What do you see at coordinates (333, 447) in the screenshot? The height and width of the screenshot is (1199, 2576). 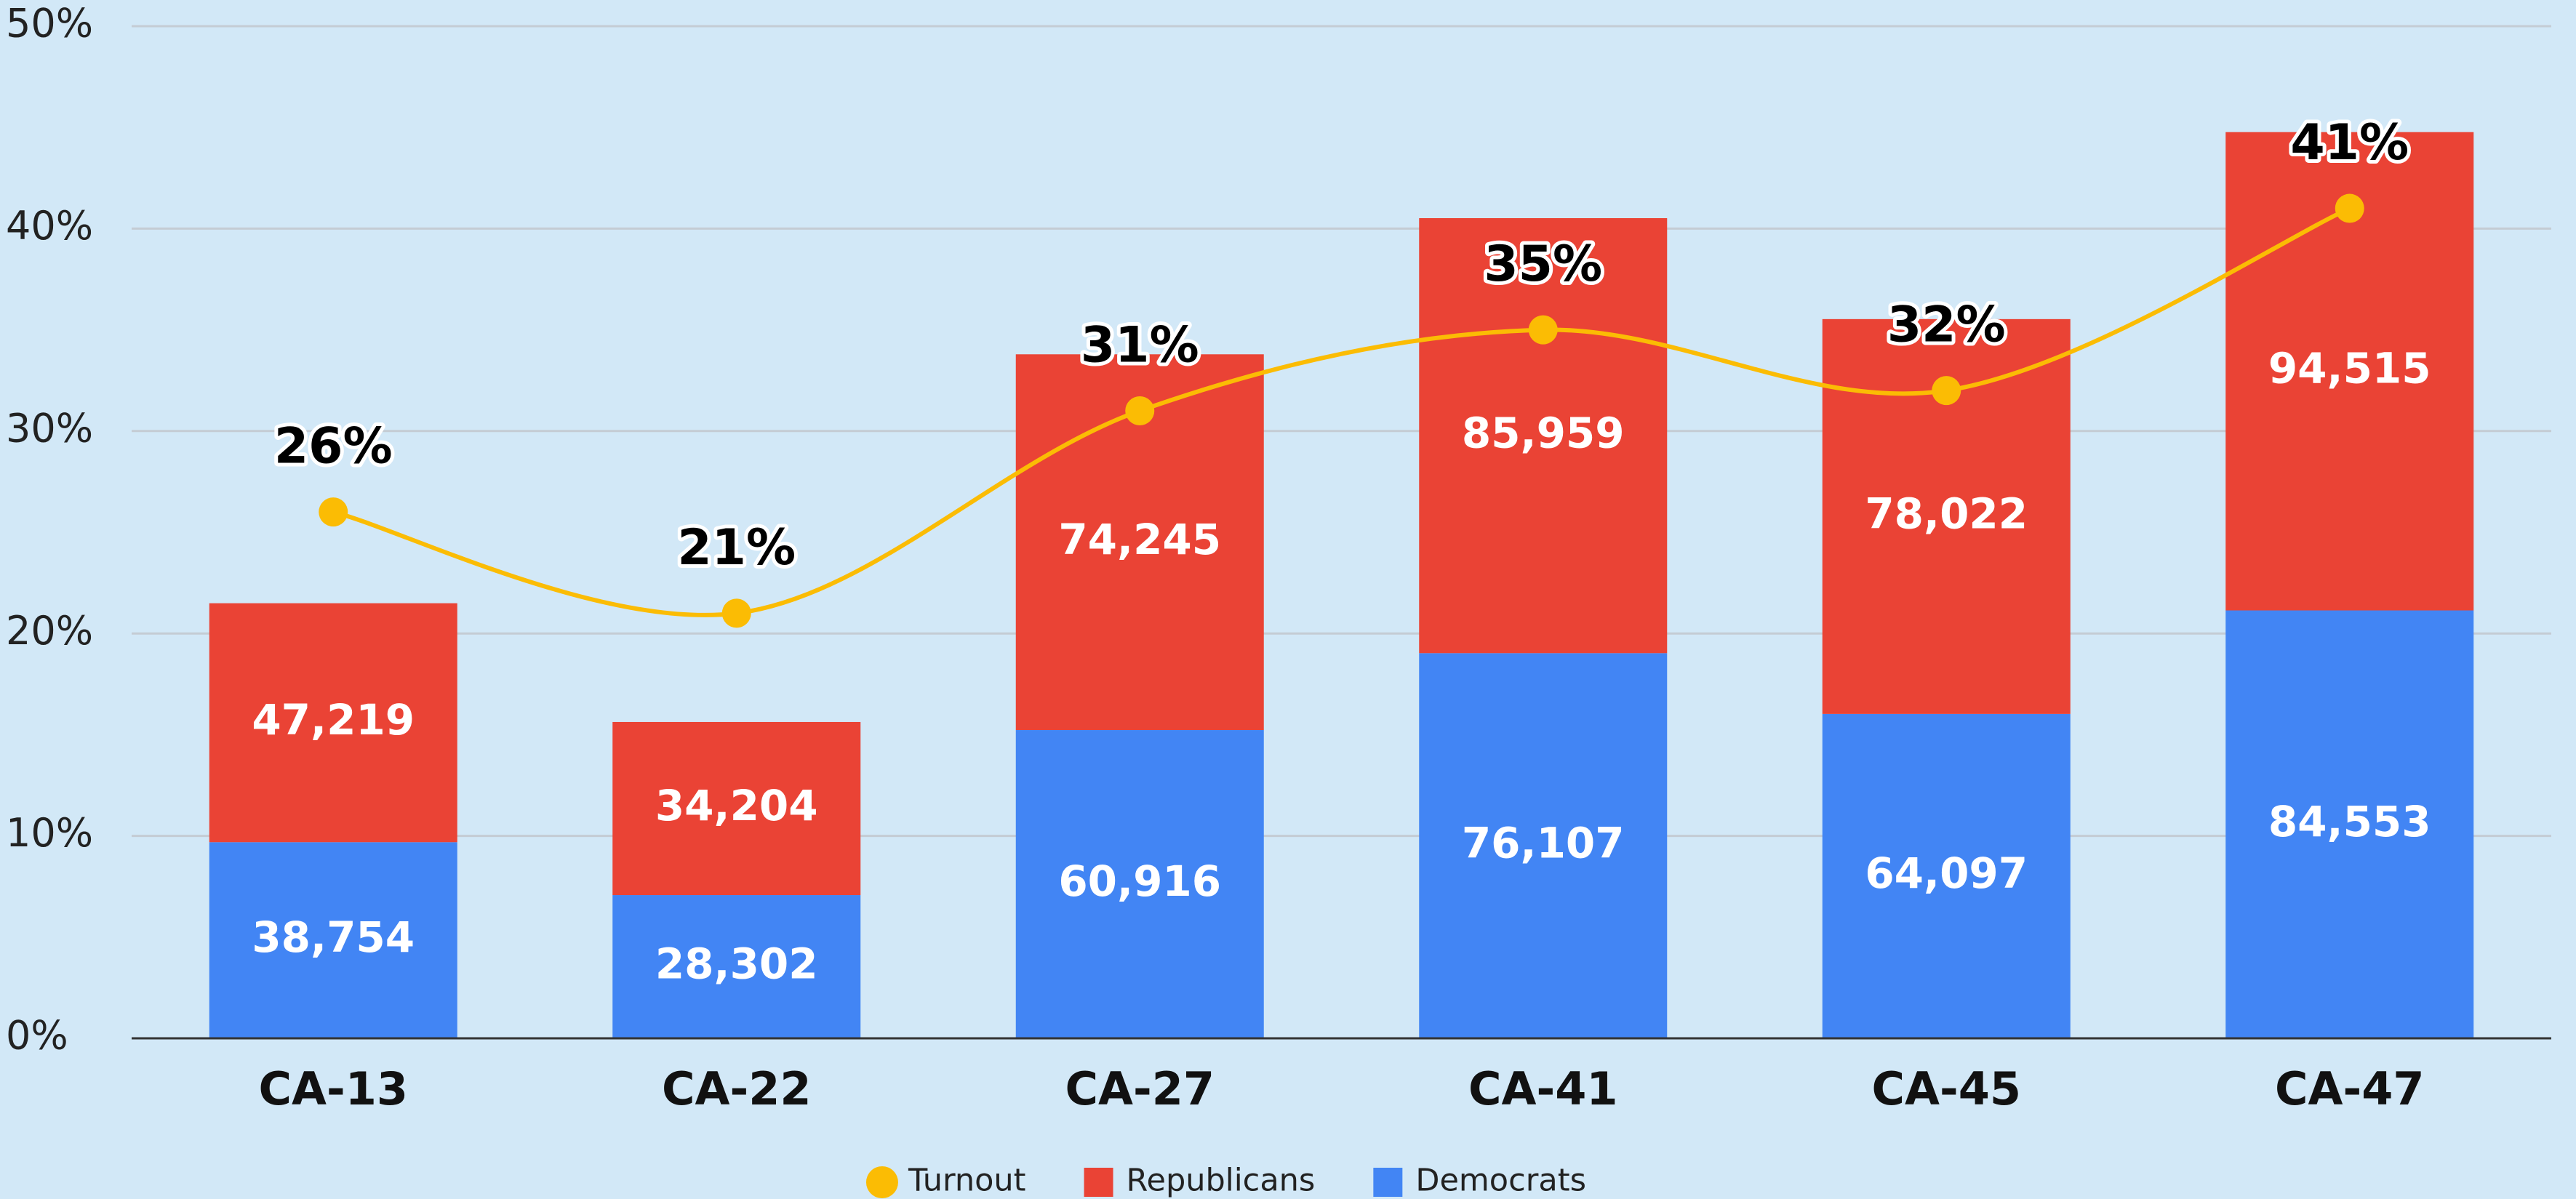 I see `turnout-label: 26%` at bounding box center [333, 447].